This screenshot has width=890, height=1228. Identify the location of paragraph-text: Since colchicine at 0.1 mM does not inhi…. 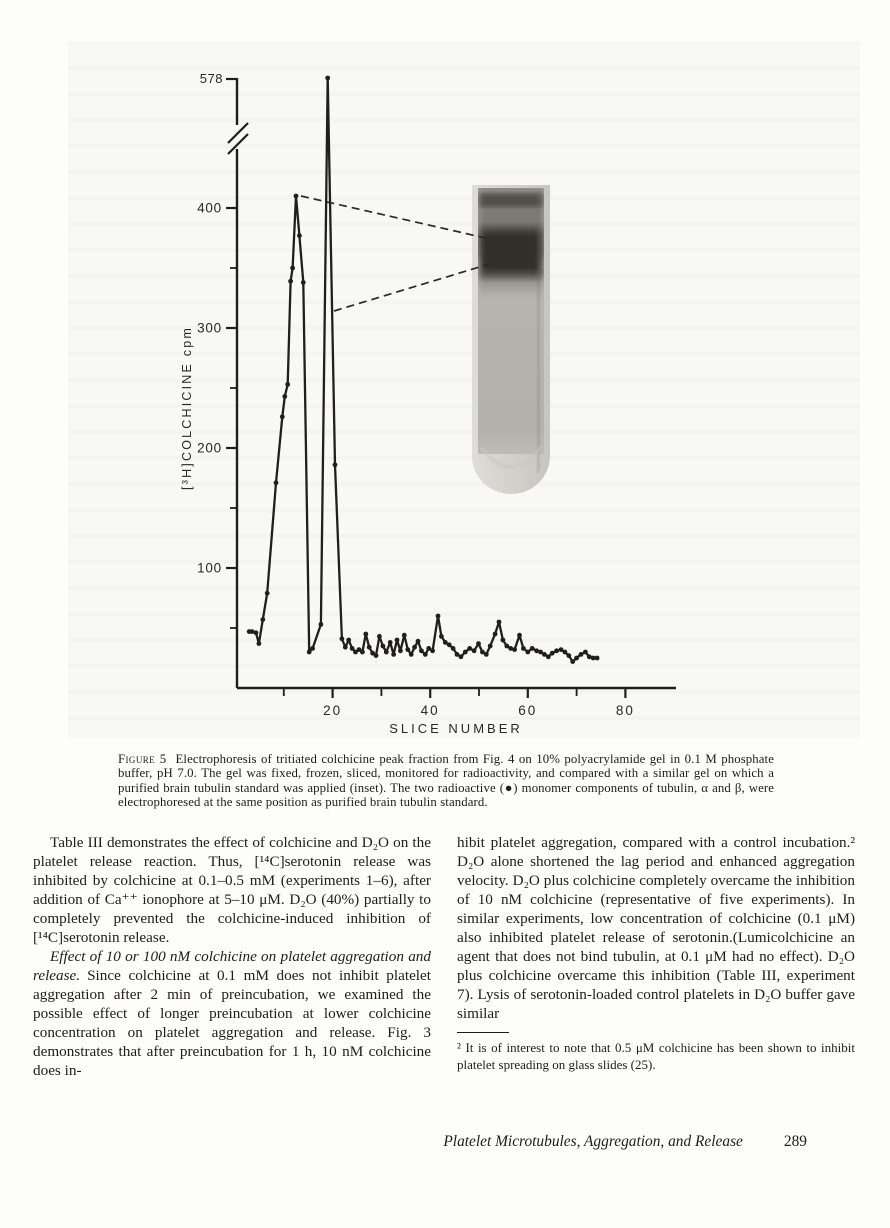
(232, 1023).